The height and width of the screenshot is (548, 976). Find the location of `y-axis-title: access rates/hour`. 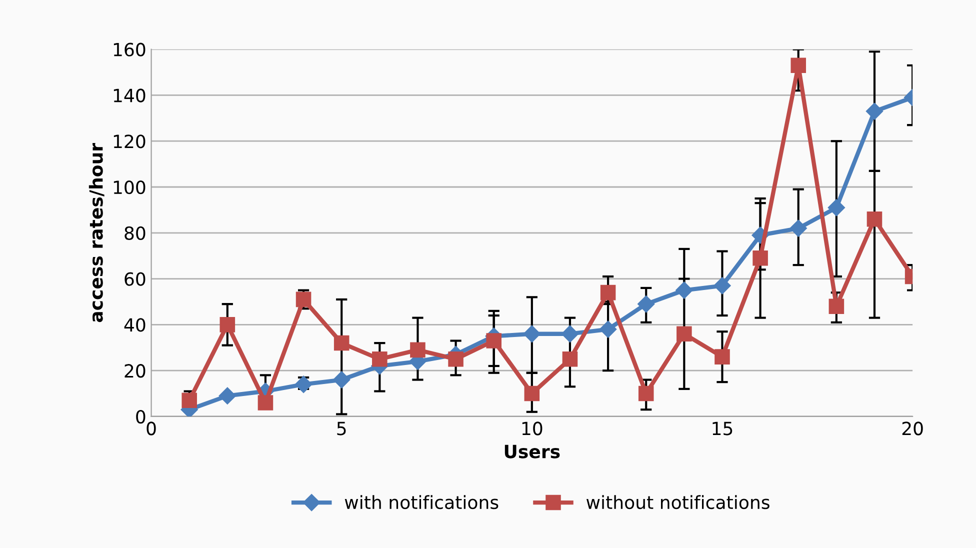

y-axis-title: access rates/hour is located at coordinates (96, 232).